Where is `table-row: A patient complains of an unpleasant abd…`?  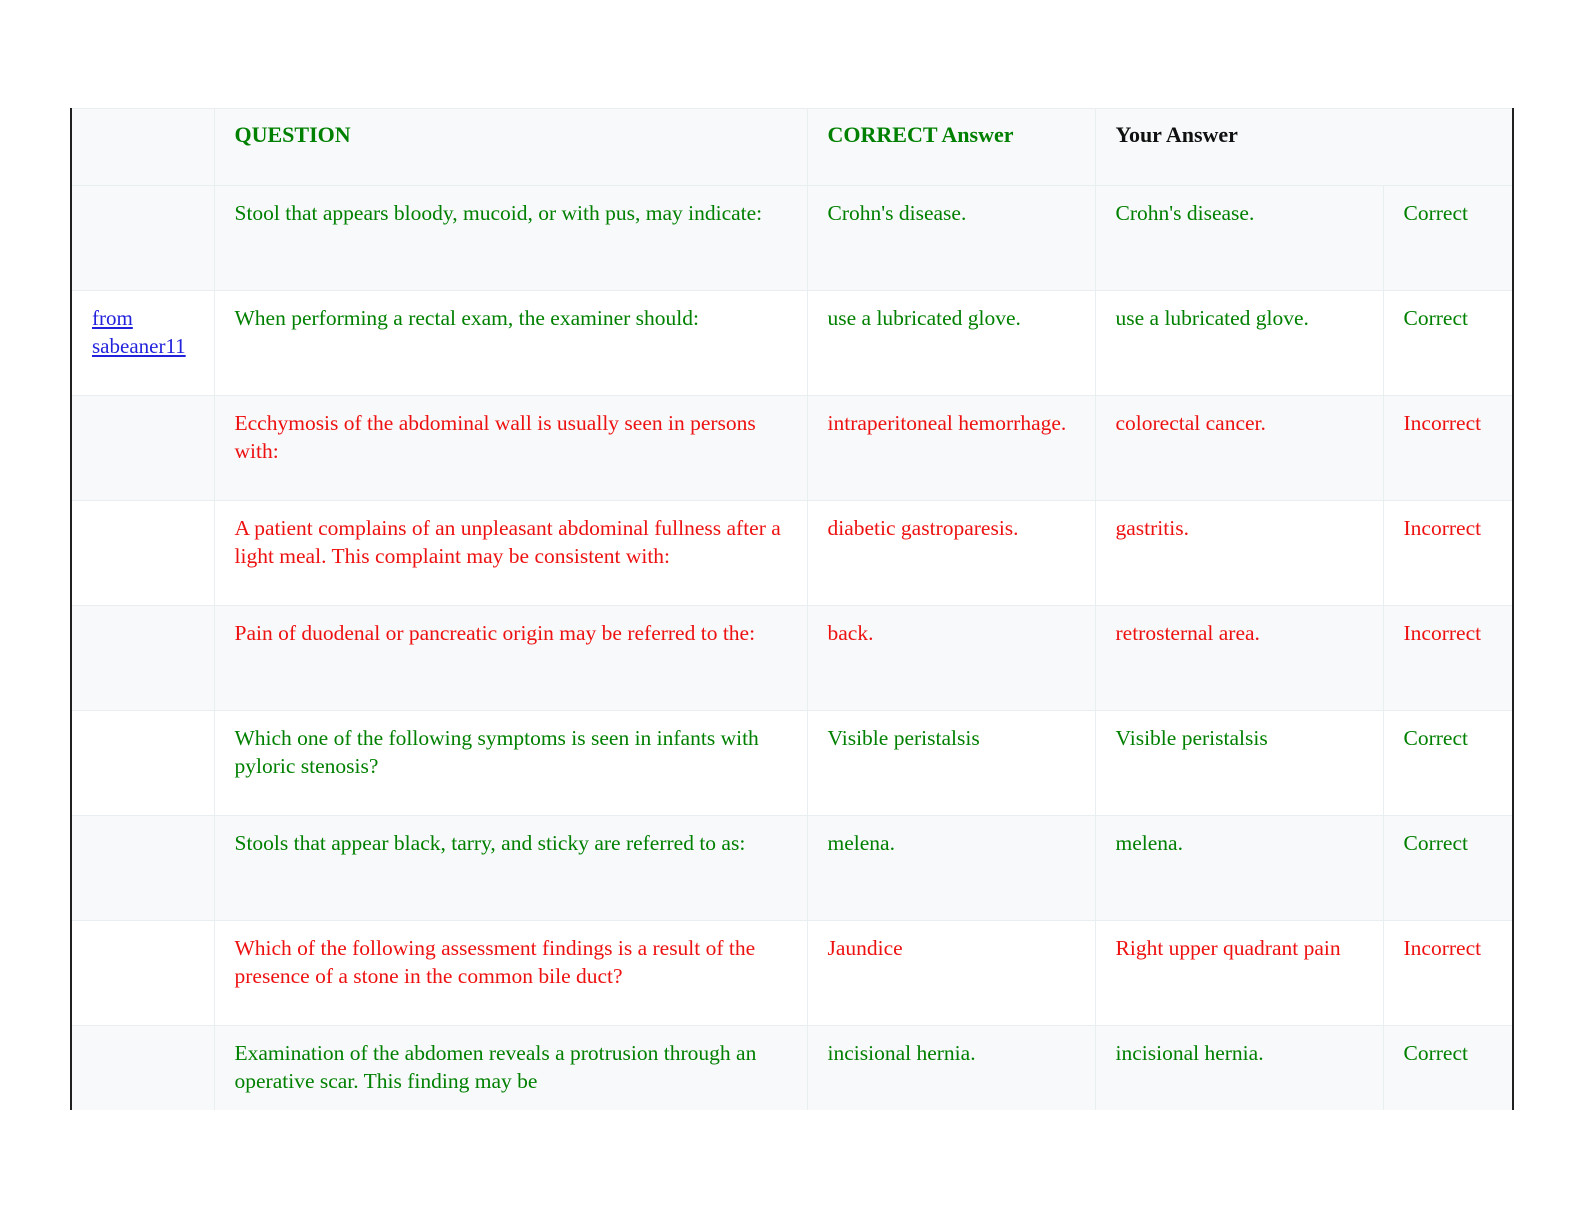 table-row: A patient complains of an unpleasant abd… is located at coordinates (792, 553).